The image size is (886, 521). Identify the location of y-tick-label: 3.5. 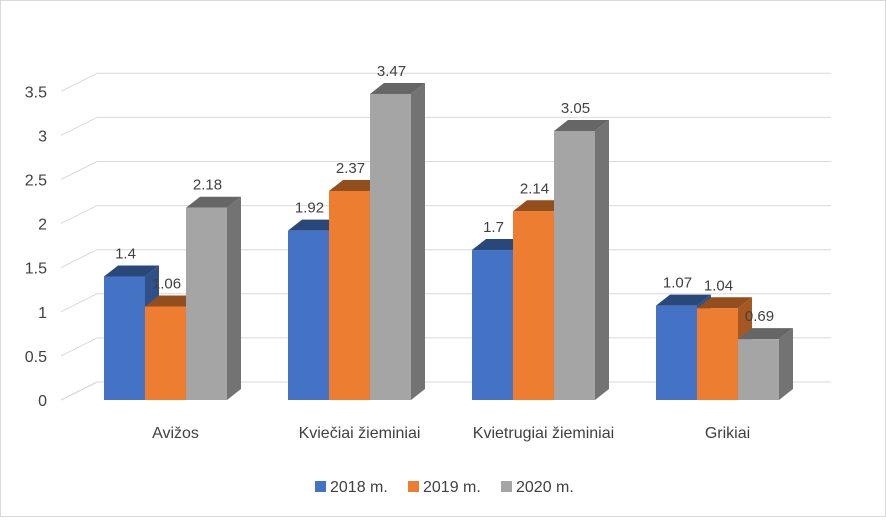
(36, 92).